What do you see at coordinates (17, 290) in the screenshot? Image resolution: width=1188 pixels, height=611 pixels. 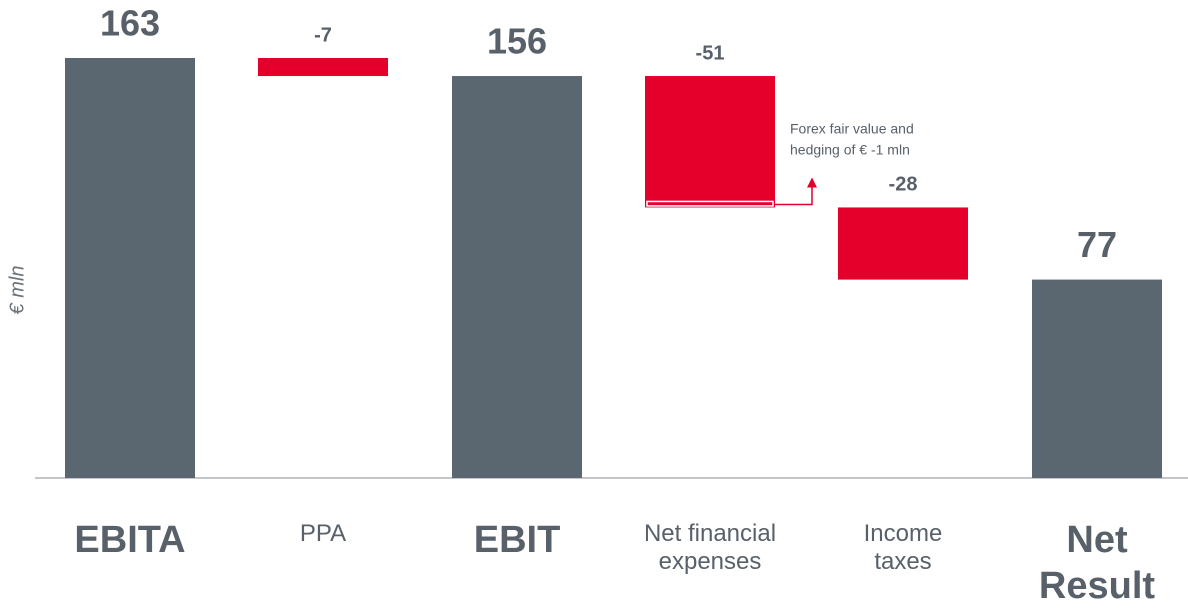 I see `y-axis-label: € mln` at bounding box center [17, 290].